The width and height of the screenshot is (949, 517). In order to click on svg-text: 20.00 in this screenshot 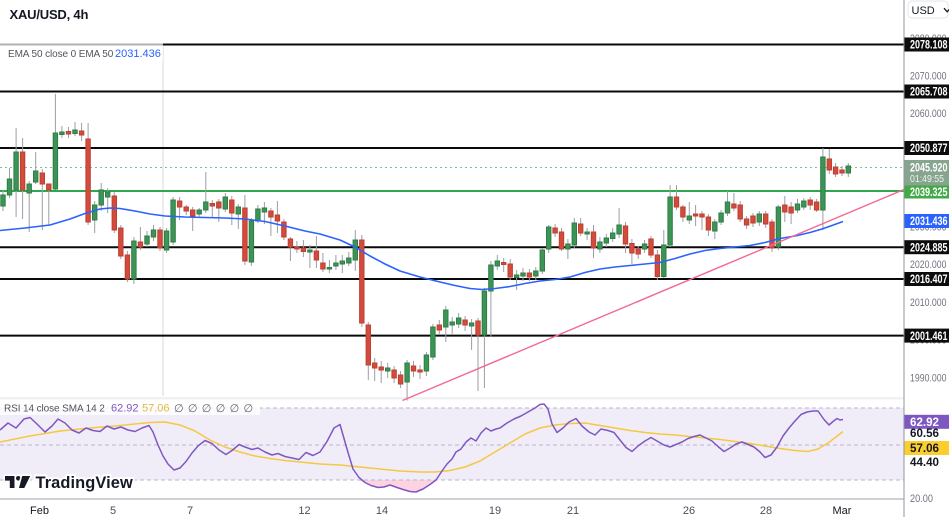, I will do `click(921, 499)`.